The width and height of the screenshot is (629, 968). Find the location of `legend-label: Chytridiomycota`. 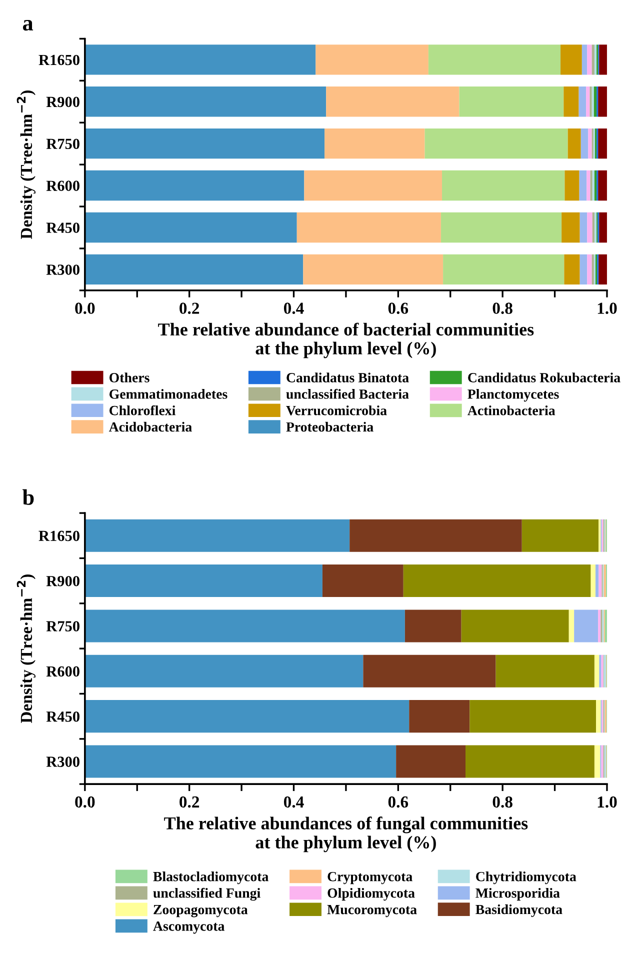

legend-label: Chytridiomycota is located at coordinates (526, 878).